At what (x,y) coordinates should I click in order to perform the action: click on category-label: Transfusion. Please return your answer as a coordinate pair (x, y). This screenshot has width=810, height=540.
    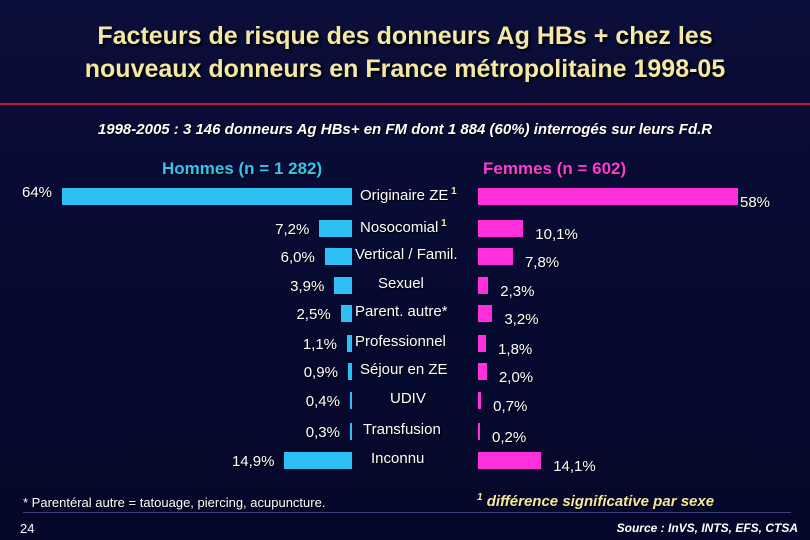
    Looking at the image, I should click on (402, 429).